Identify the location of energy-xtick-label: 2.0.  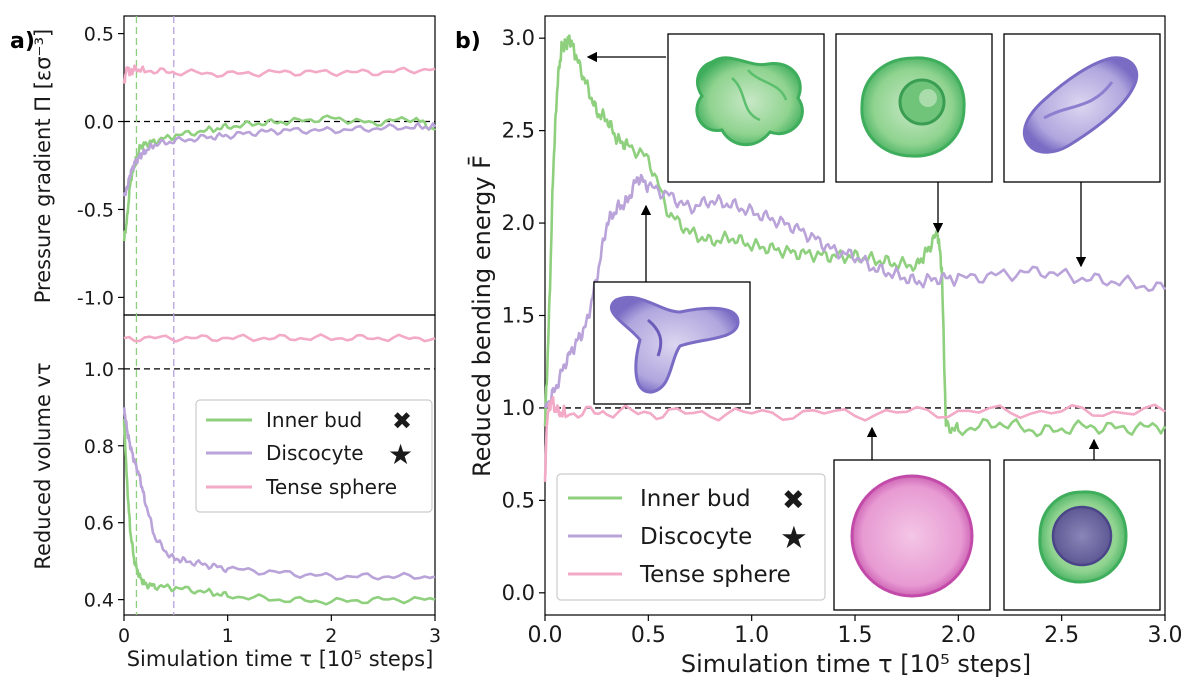
(958, 635).